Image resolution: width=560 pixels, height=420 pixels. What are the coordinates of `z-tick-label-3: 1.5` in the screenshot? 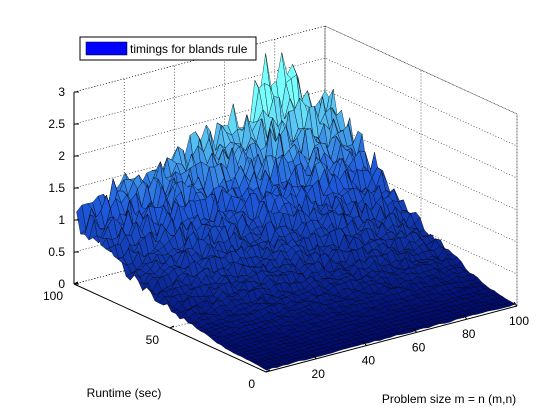 It's located at (56, 188).